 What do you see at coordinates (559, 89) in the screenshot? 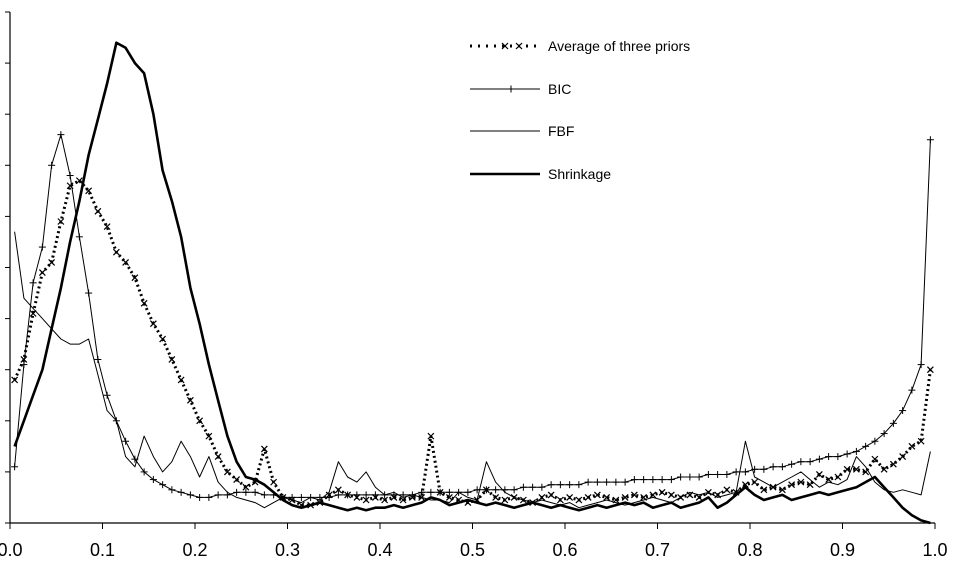
I see `legend-label: BIC` at bounding box center [559, 89].